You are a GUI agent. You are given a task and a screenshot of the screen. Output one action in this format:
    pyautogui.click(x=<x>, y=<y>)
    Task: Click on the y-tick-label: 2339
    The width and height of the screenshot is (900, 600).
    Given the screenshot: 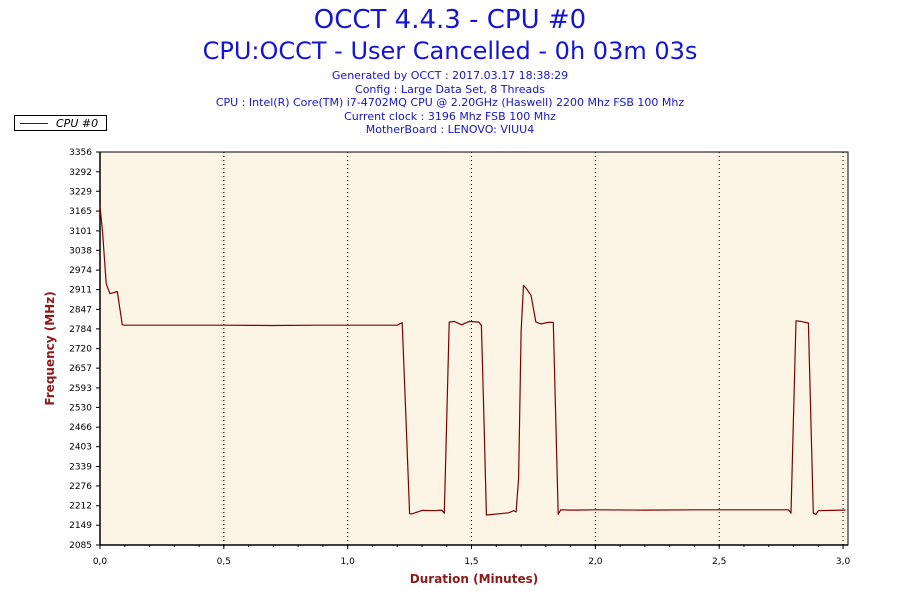 What is the action you would take?
    pyautogui.click(x=80, y=467)
    